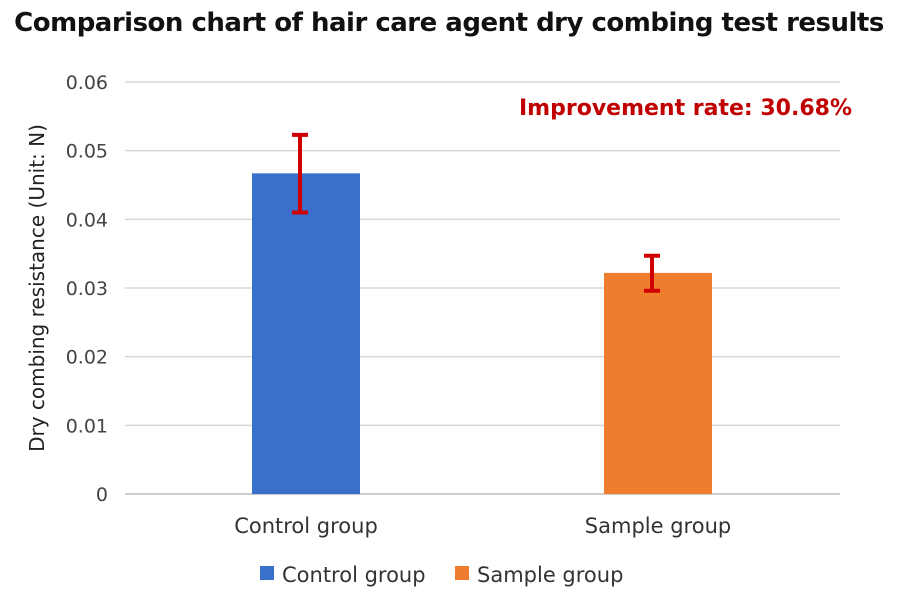 This screenshot has height=601, width=898. What do you see at coordinates (87, 358) in the screenshot?
I see `y-tick-label: 0.02` at bounding box center [87, 358].